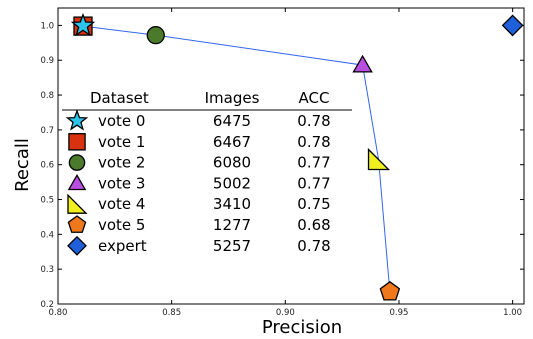 Image resolution: width=533 pixels, height=339 pixels. What do you see at coordinates (512, 313) in the screenshot?
I see `x-tick-label: 1.00` at bounding box center [512, 313].